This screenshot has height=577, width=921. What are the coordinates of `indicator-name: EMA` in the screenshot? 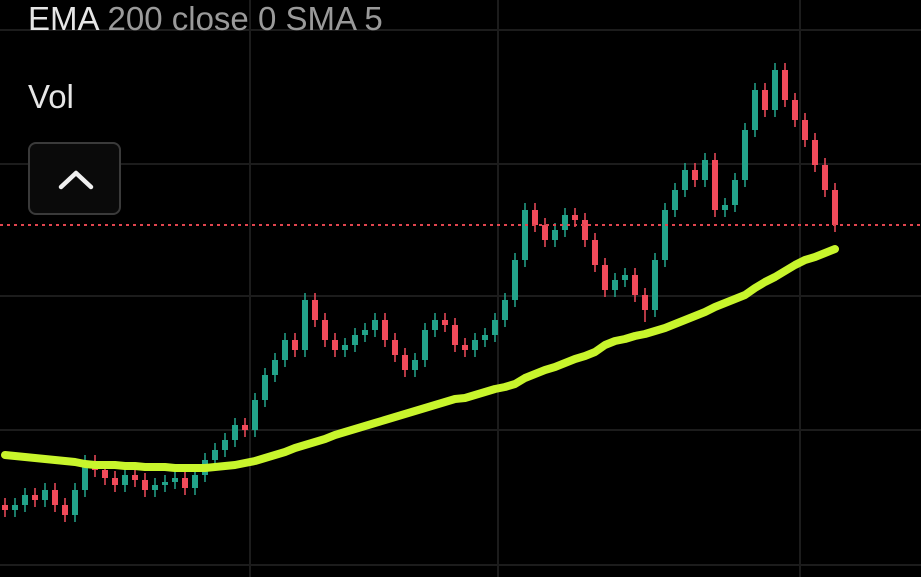 It's located at (64, 18).